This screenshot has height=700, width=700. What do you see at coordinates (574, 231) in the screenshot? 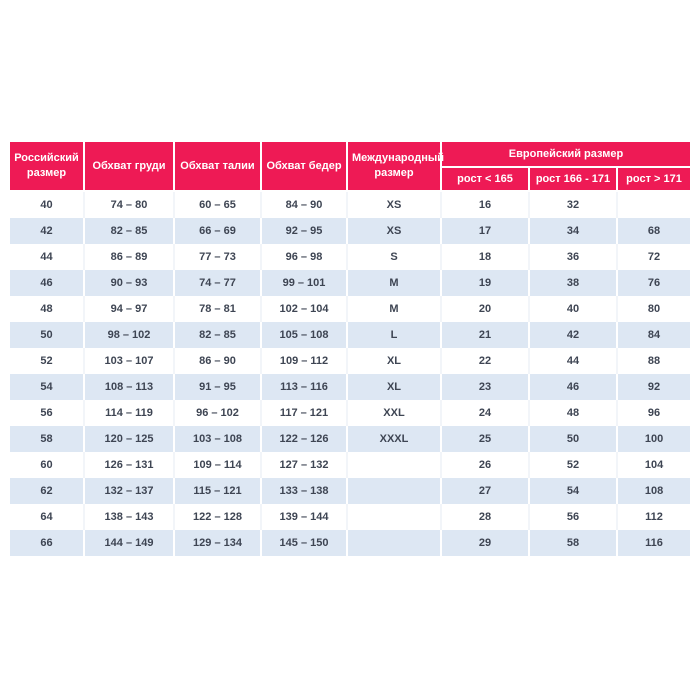
I see `table-cell: 34` at bounding box center [574, 231].